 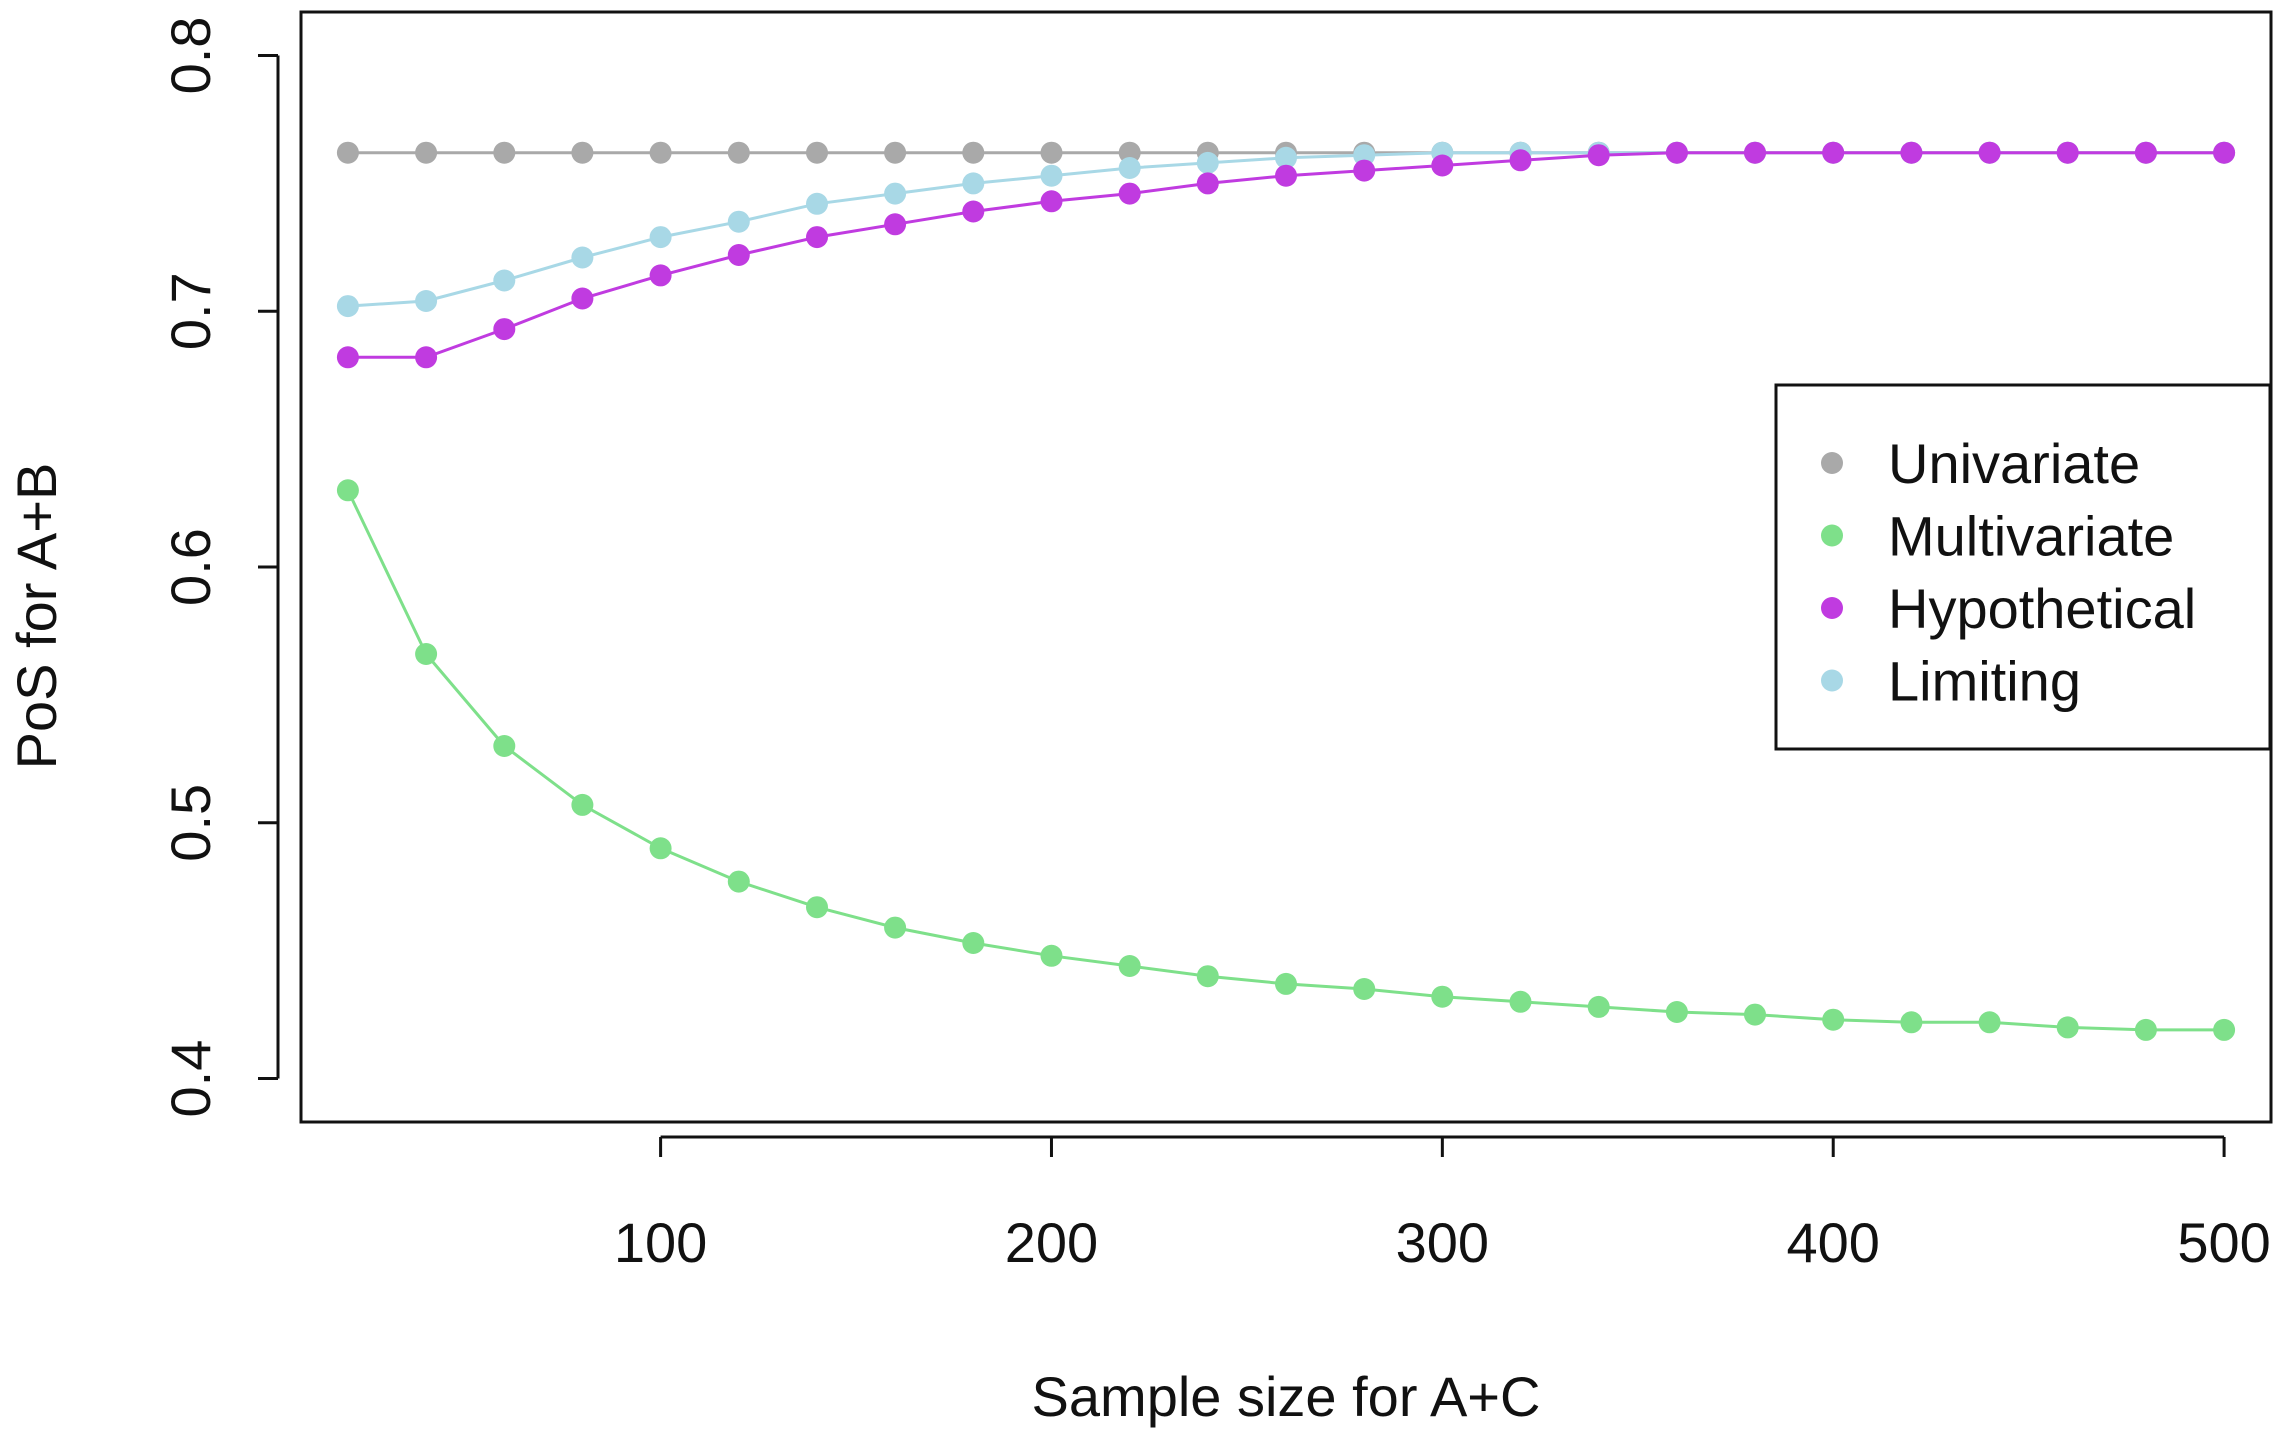 What do you see at coordinates (1832, 535) in the screenshot?
I see `legend-marker-multivariate` at bounding box center [1832, 535].